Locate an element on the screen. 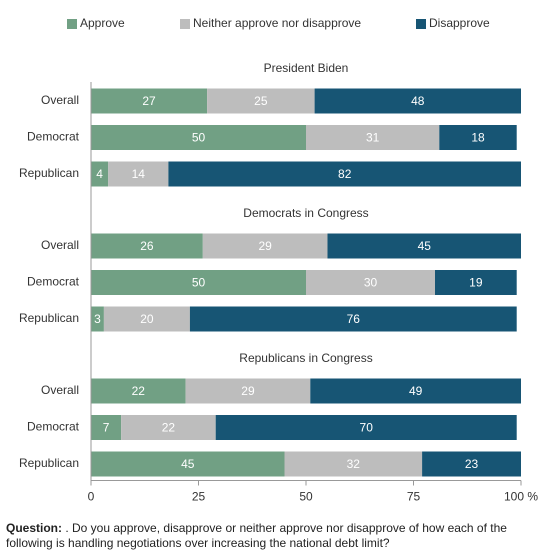 The width and height of the screenshot is (550, 550). value-label: 4 is located at coordinates (99, 174).